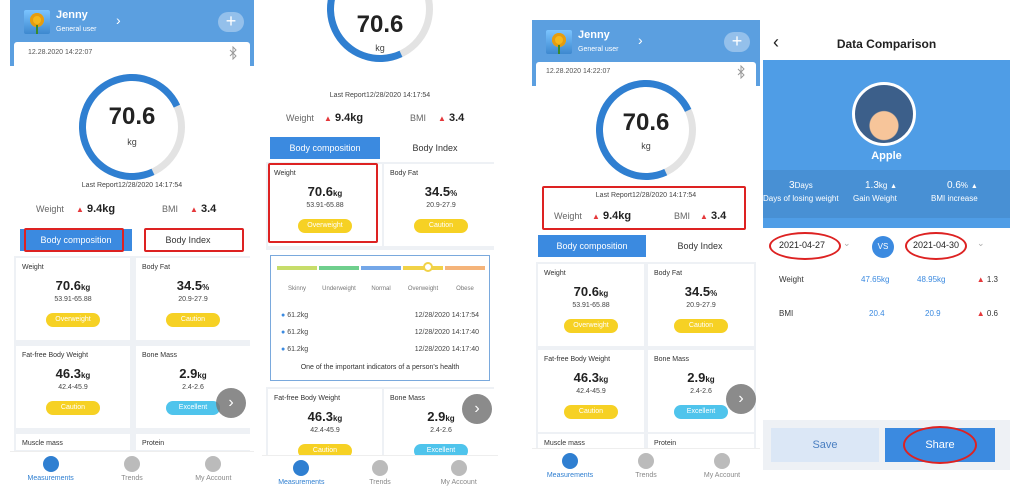  What do you see at coordinates (408, 398) in the screenshot?
I see `metric-title: Bone Mass` at bounding box center [408, 398].